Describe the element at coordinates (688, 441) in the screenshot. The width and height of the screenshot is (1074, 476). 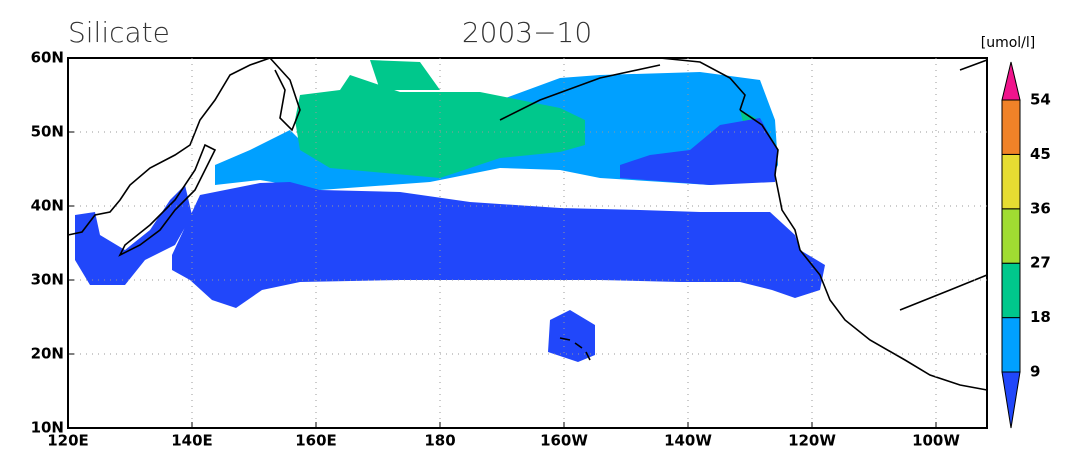
I see `lon-label: 140W` at that location.